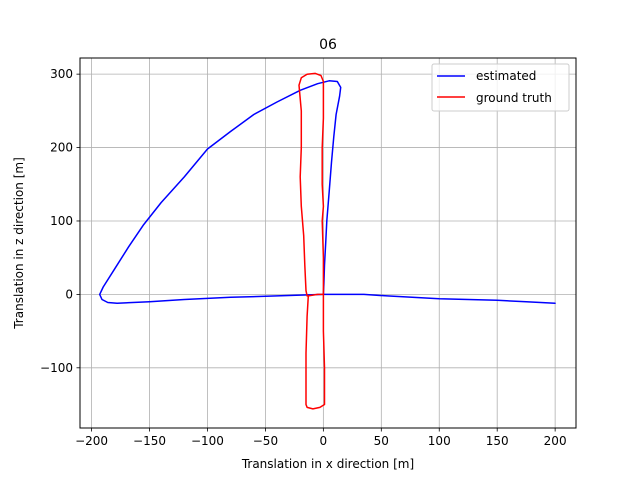 The width and height of the screenshot is (640, 480). I want to click on x-tick-label: −200, so click(91, 441).